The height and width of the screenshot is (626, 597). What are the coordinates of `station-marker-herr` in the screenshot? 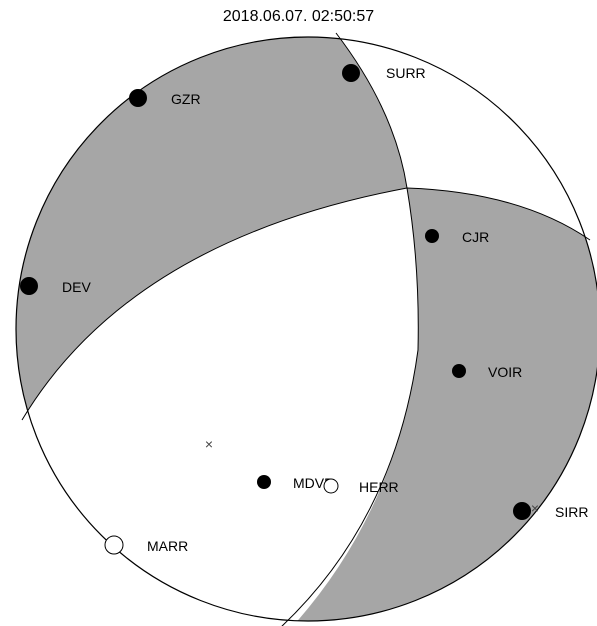 It's located at (331, 486).